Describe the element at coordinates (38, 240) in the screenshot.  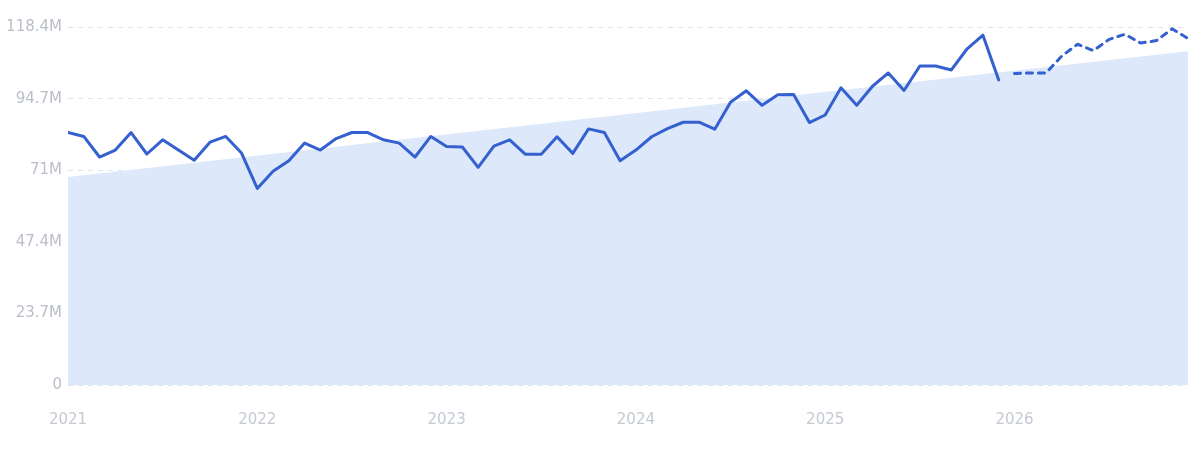
I see `y-tick-label: 47.4M` at that location.